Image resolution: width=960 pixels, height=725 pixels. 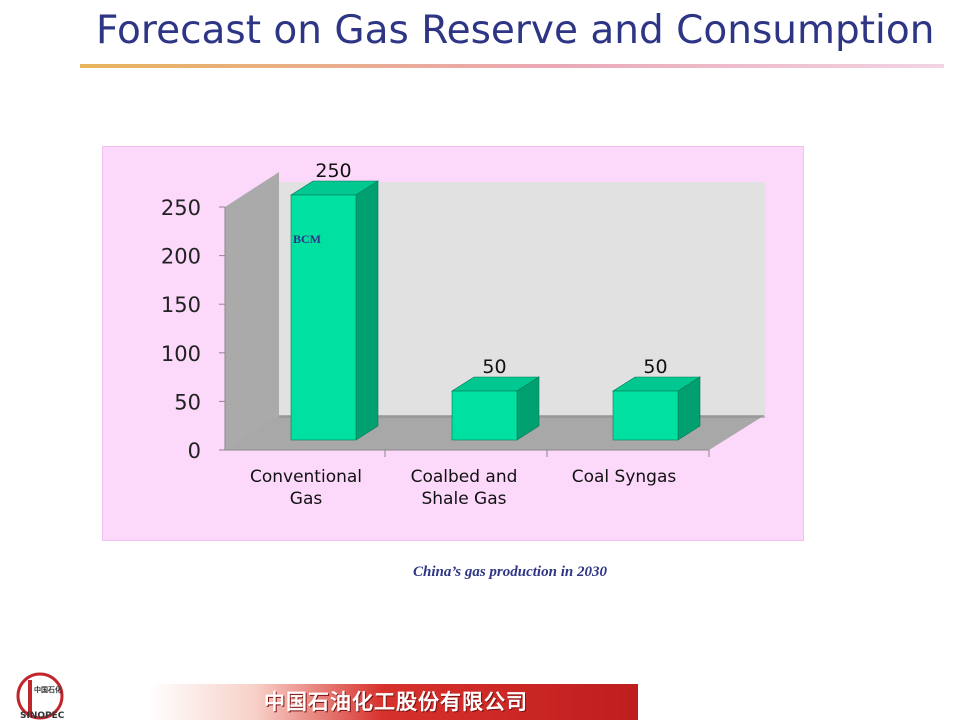 I want to click on x-tick-label-line: Conventional, so click(x=306, y=477).